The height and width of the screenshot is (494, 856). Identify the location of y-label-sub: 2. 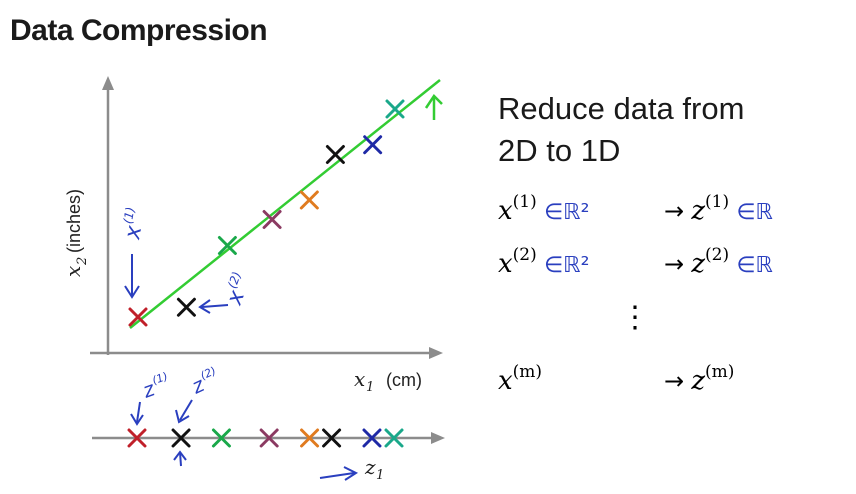
(82, 261).